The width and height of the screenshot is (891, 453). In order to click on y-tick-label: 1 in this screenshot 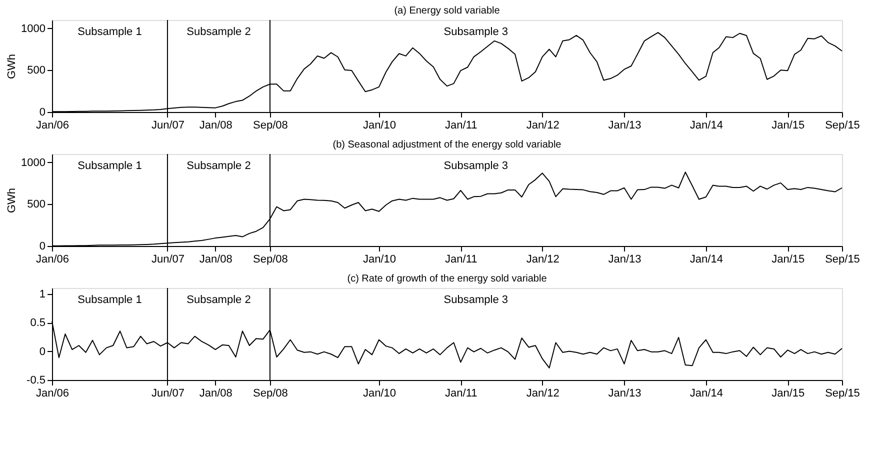, I will do `click(42, 294)`.